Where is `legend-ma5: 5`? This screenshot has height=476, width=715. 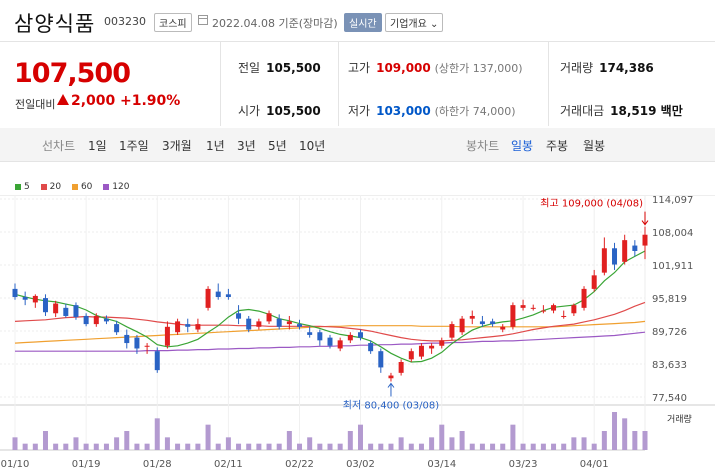
legend-ma5: 5 is located at coordinates (22, 187).